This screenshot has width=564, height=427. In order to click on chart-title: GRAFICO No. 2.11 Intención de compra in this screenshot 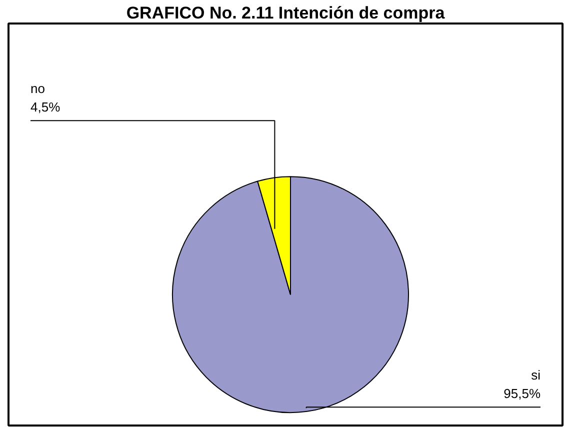, I will do `click(286, 13)`.